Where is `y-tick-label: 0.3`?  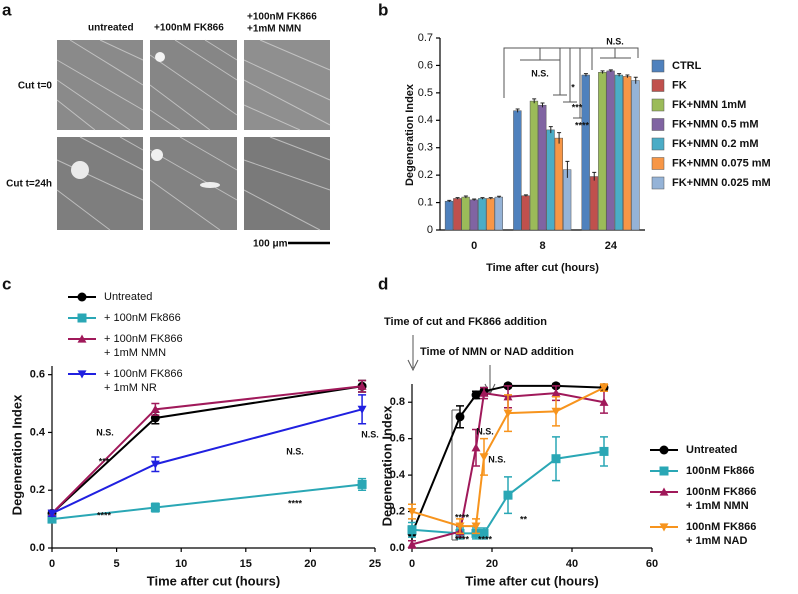
y-tick-label: 0.3 is located at coordinates (425, 148).